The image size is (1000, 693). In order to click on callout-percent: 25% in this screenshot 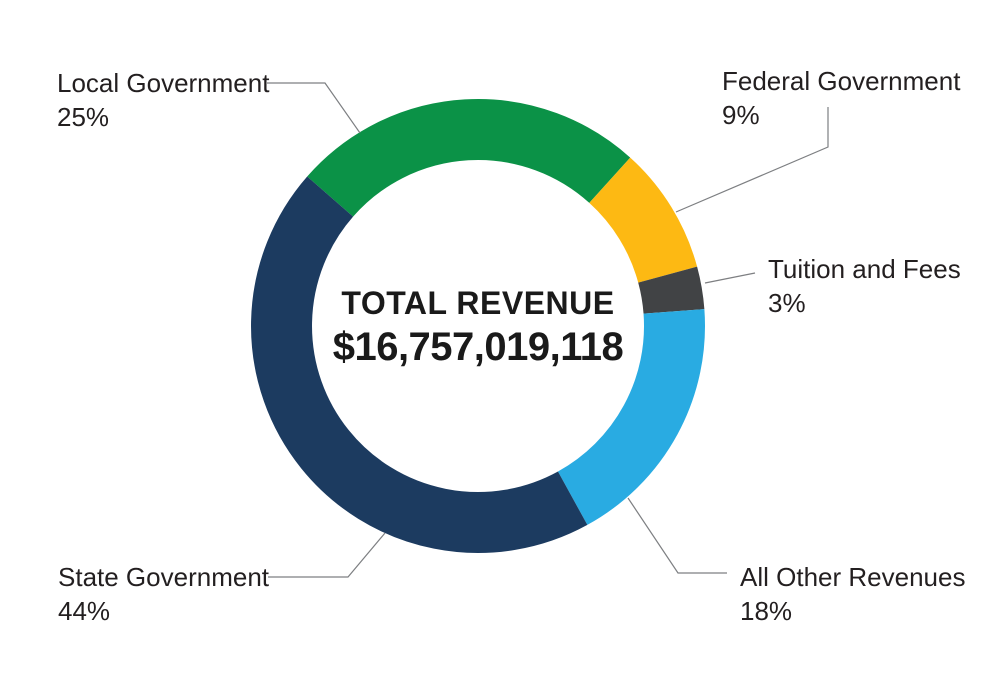, I will do `click(83, 117)`.